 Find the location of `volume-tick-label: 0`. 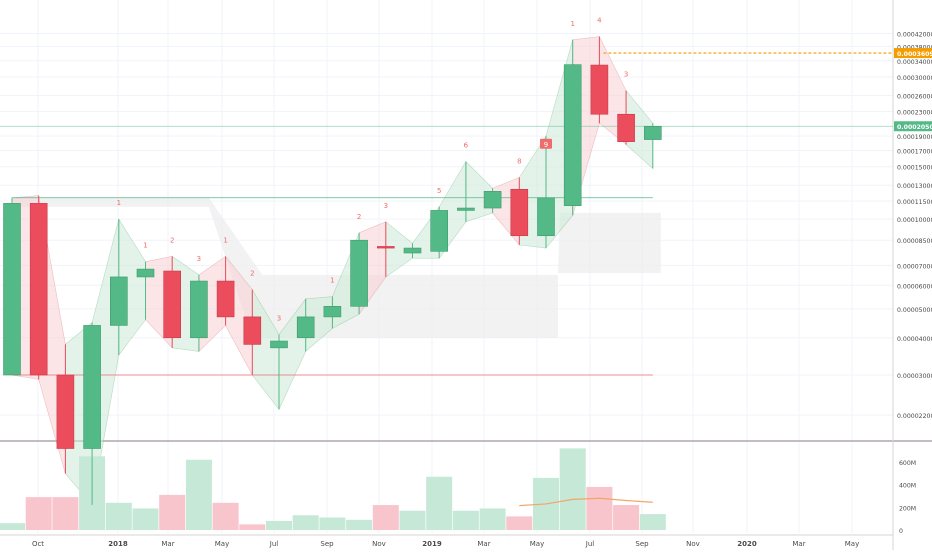

volume-tick-label: 0 is located at coordinates (901, 531).